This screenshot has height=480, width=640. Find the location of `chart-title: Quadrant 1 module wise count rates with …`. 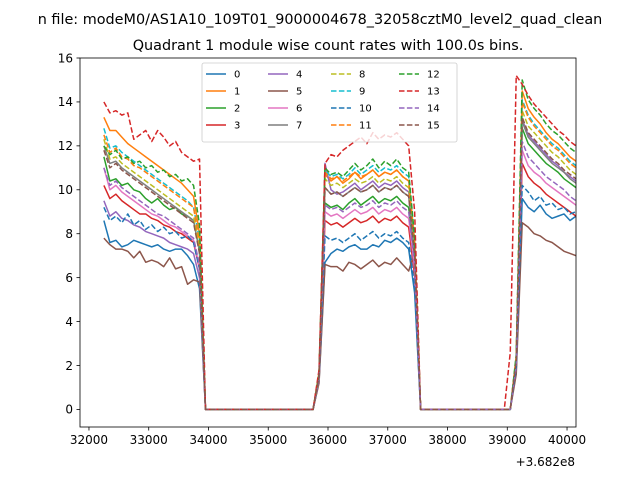

chart-title: Quadrant 1 module wise count rates with … is located at coordinates (328, 46).